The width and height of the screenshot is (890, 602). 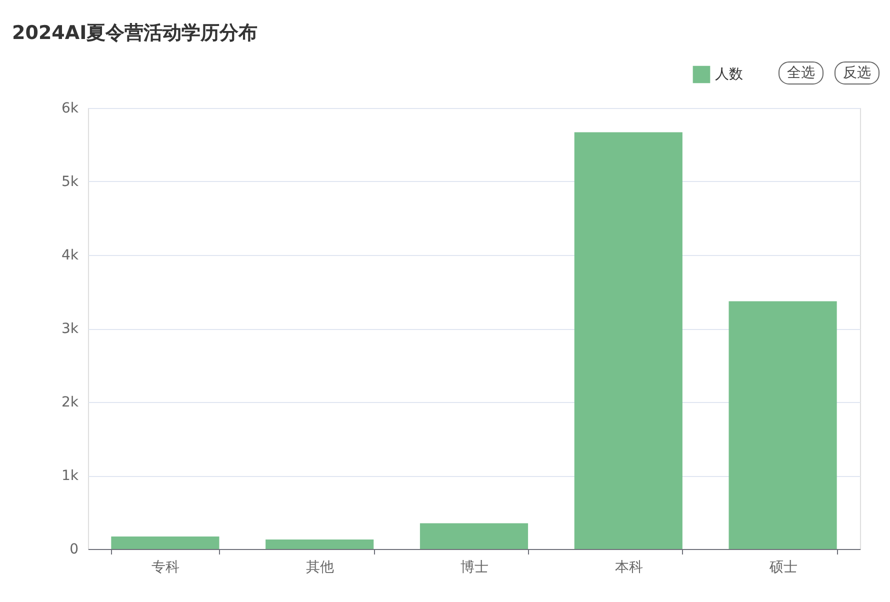 I want to click on y-tick-label: 3k, so click(x=70, y=329).